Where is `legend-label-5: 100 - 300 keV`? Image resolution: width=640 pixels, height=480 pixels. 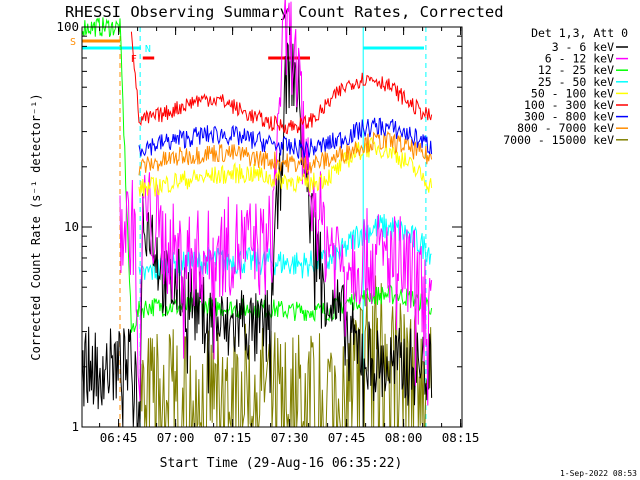 legend-label-5: 100 - 300 keV is located at coordinates (569, 105).